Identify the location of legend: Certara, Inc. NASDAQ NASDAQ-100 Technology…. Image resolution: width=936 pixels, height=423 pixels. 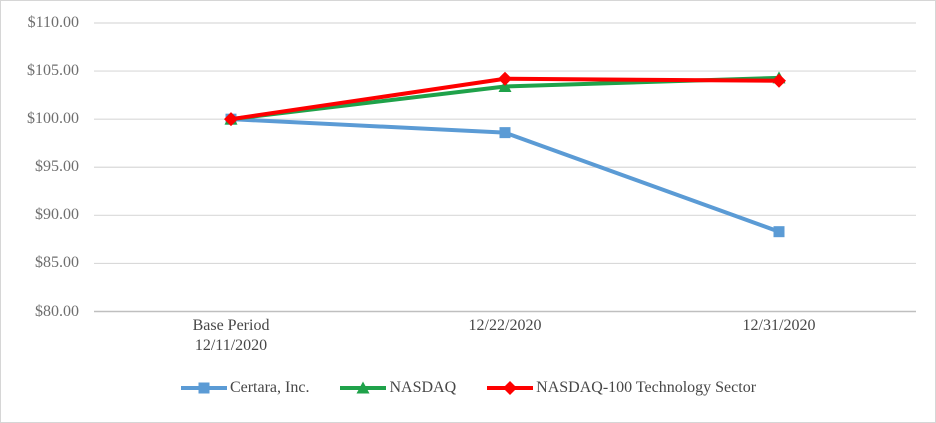
(468, 388).